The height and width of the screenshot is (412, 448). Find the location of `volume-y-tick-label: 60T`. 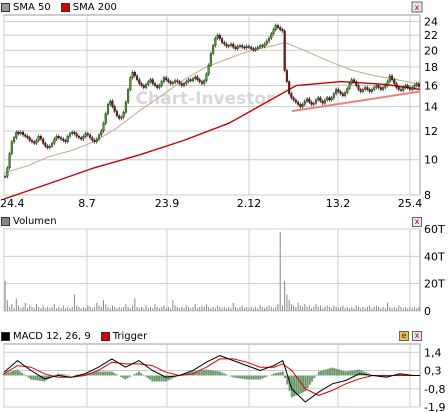

volume-y-tick-label: 60T is located at coordinates (434, 229).